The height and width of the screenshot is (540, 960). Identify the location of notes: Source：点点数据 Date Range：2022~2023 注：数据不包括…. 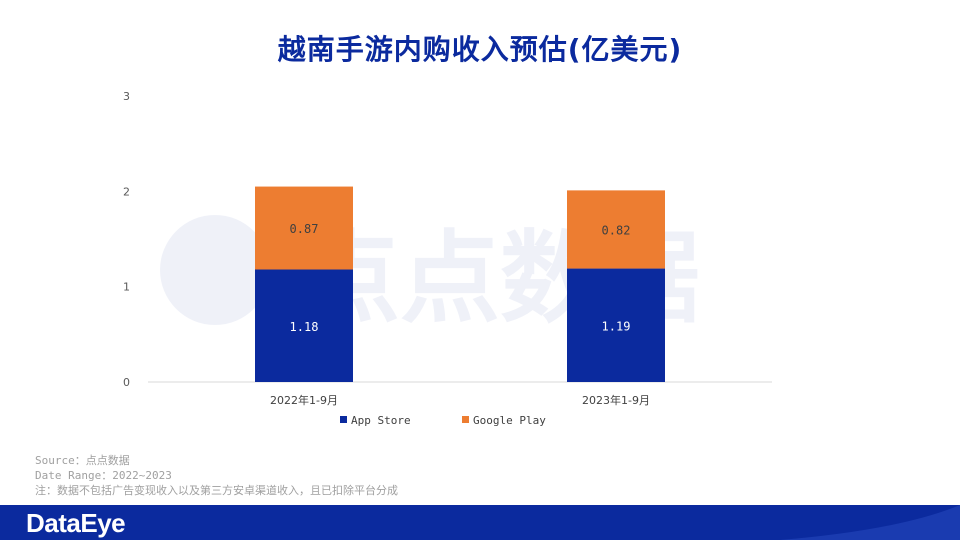
(216, 475).